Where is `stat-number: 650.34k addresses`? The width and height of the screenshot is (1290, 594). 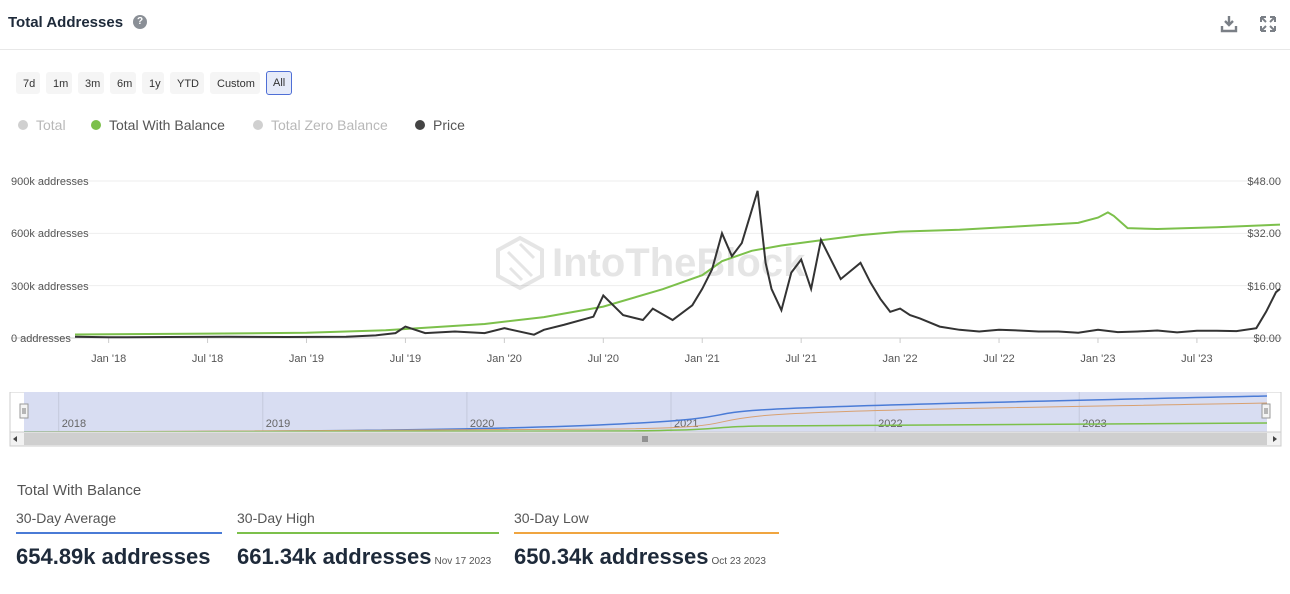
stat-number: 650.34k addresses is located at coordinates (611, 556).